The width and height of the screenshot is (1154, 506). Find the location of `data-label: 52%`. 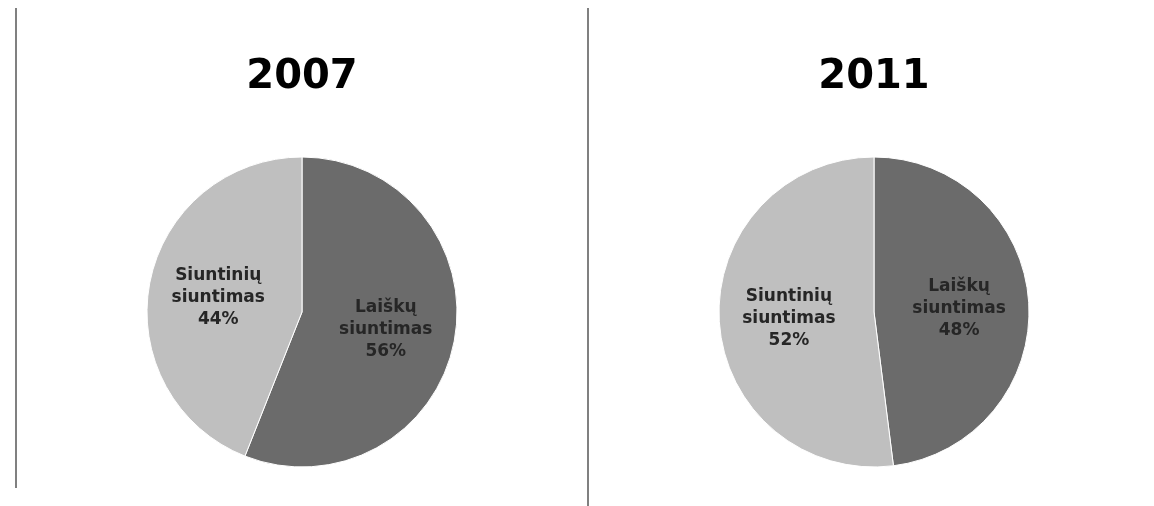

data-label: 52% is located at coordinates (789, 339).